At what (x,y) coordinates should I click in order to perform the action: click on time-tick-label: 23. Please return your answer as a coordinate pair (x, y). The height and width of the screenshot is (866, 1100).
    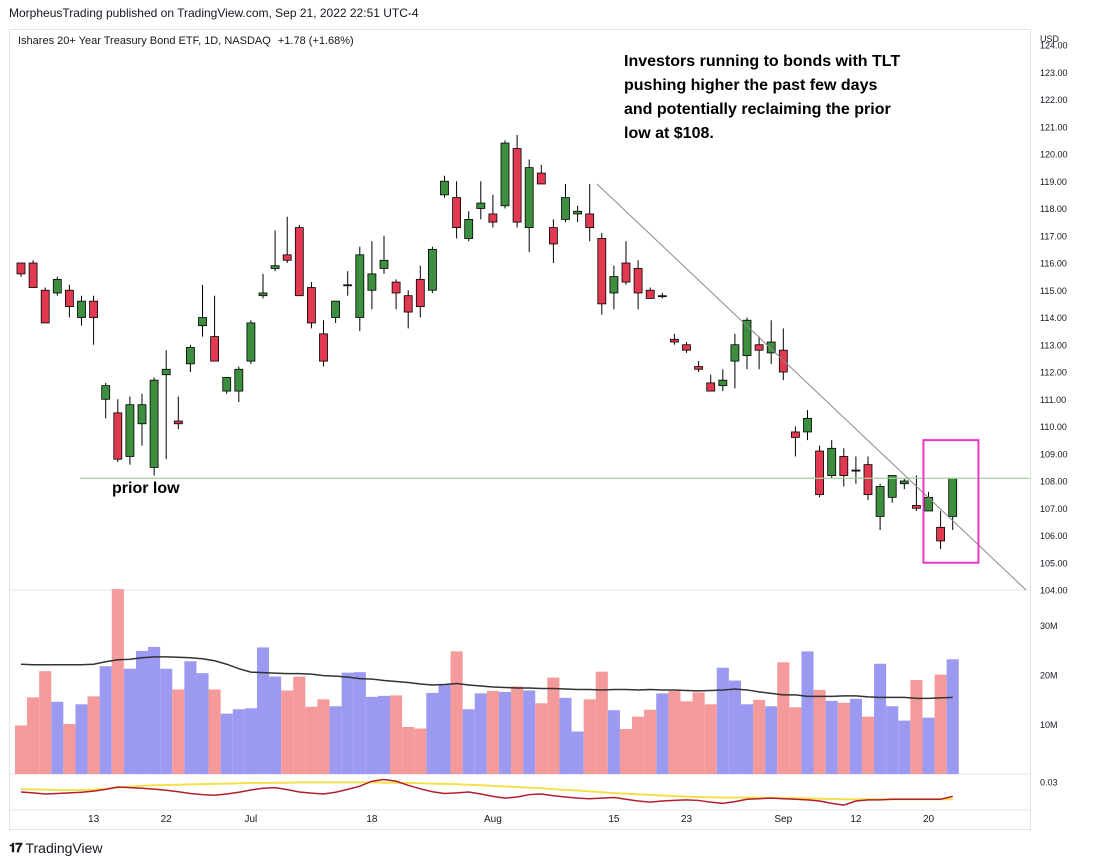
    Looking at the image, I should click on (687, 819).